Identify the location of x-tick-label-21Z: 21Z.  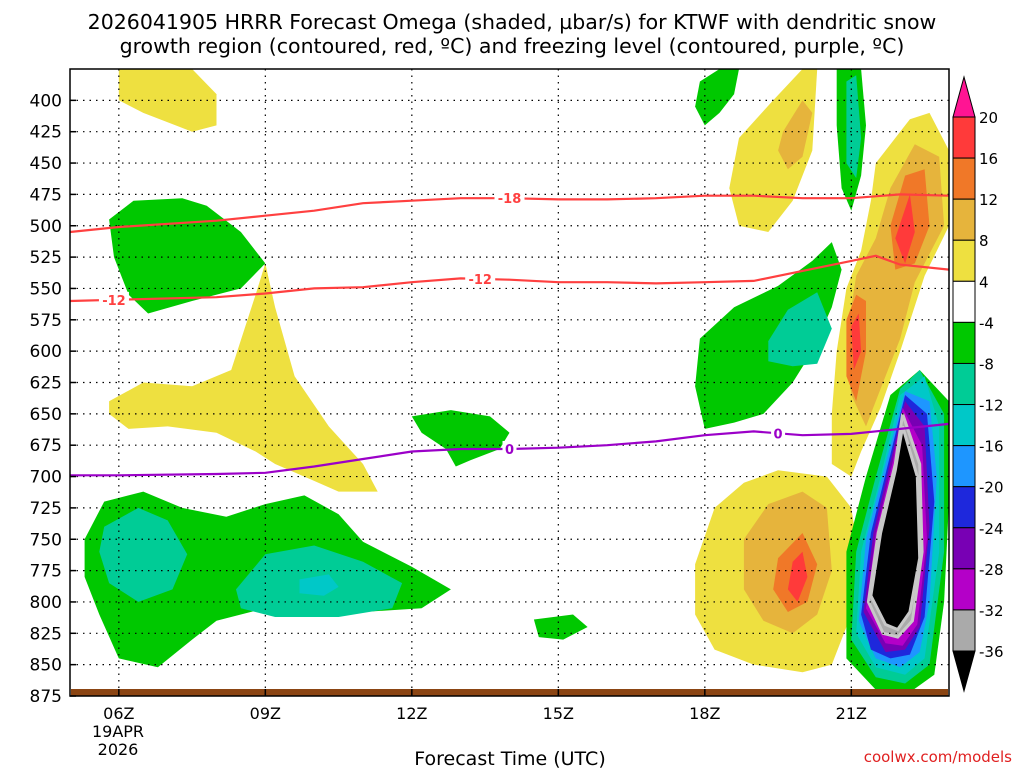
(851, 713).